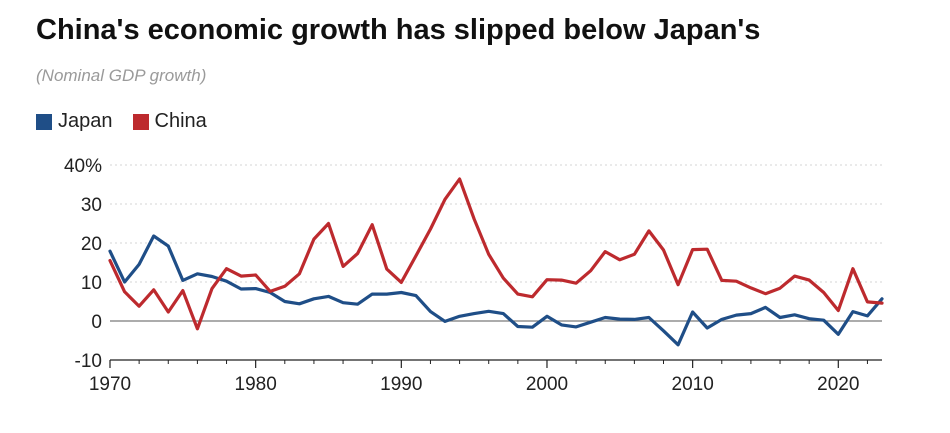 The width and height of the screenshot is (950, 433). Describe the element at coordinates (110, 384) in the screenshot. I see `x-tick-label: 1970` at that location.